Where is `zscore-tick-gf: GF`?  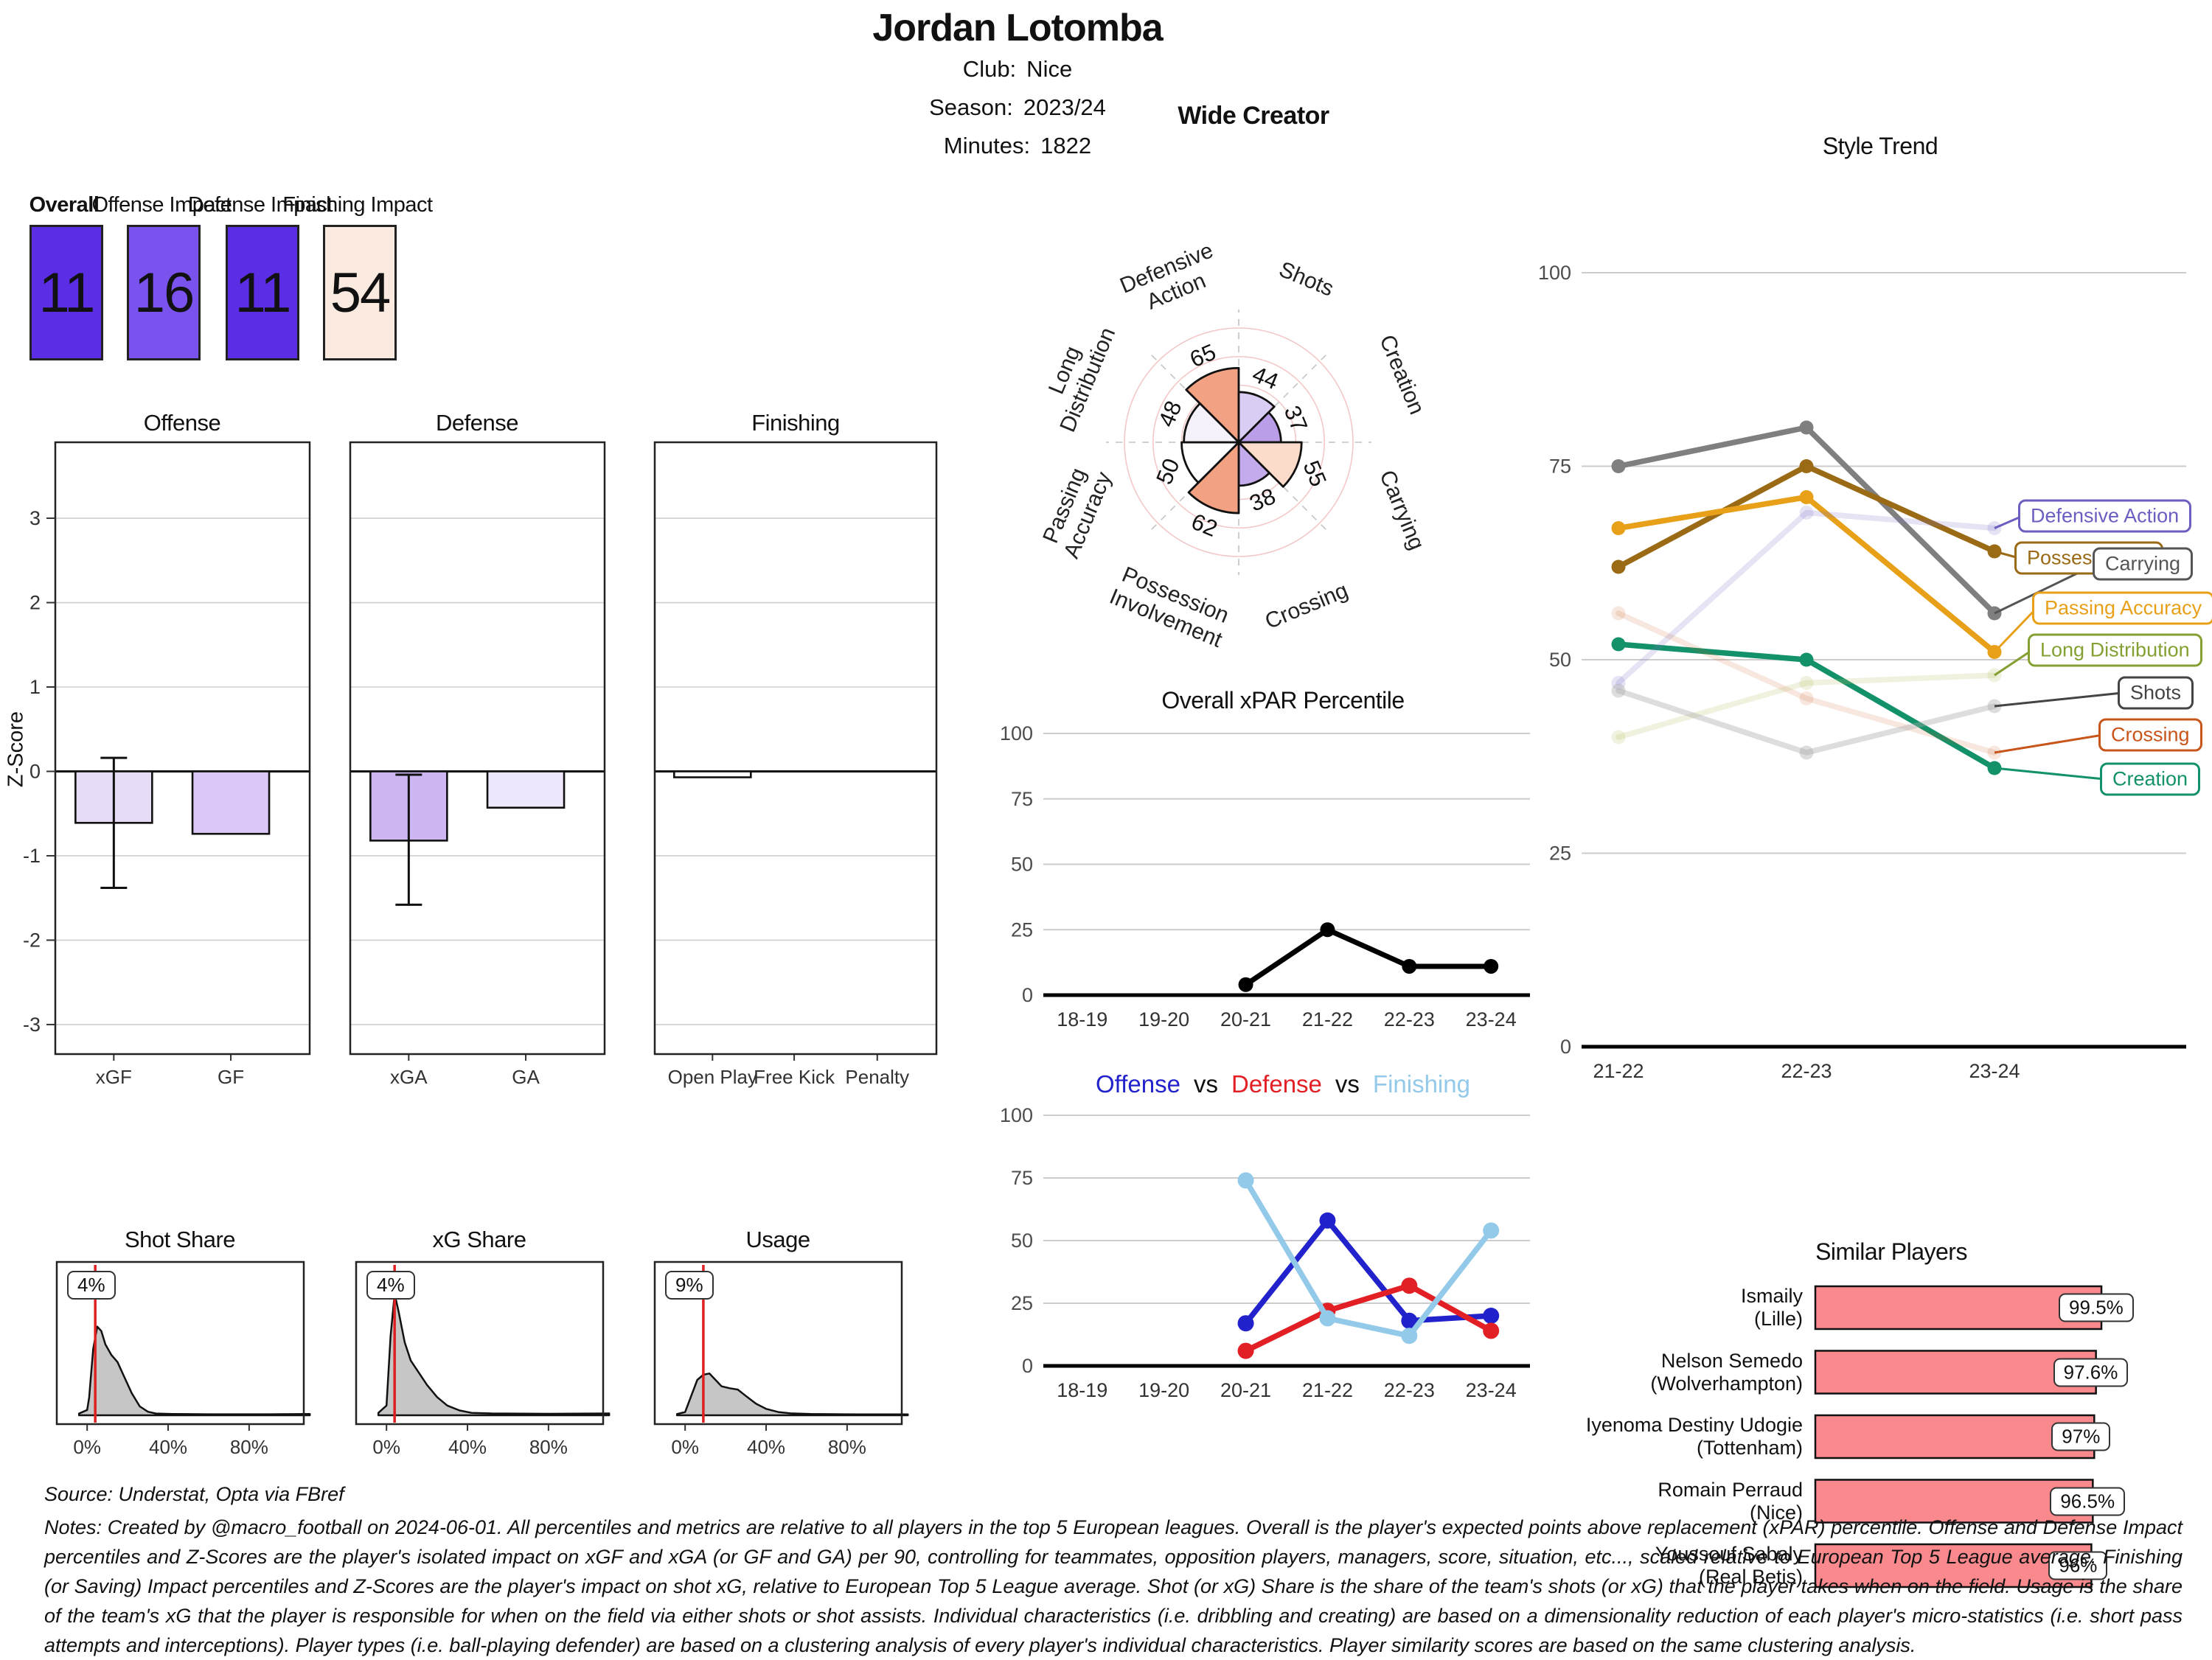
zscore-tick-gf: GF is located at coordinates (231, 1077).